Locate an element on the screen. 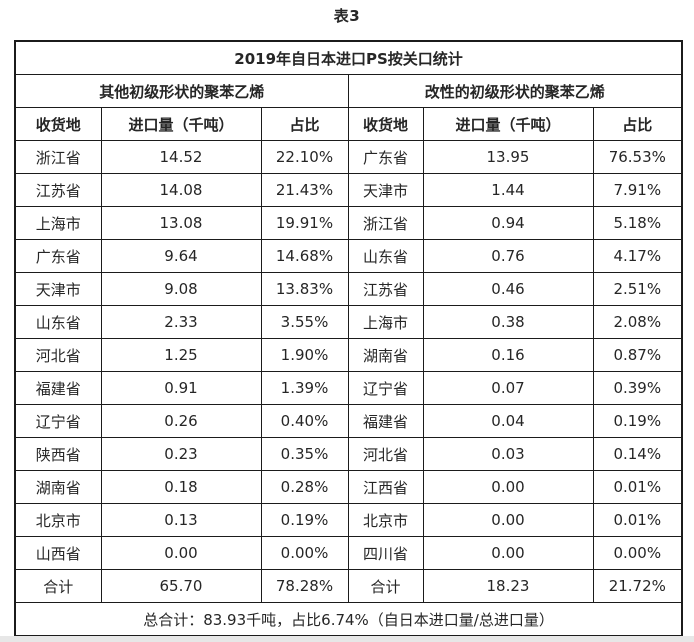 The image size is (694, 642). page-bottom-strip is located at coordinates (347, 639).